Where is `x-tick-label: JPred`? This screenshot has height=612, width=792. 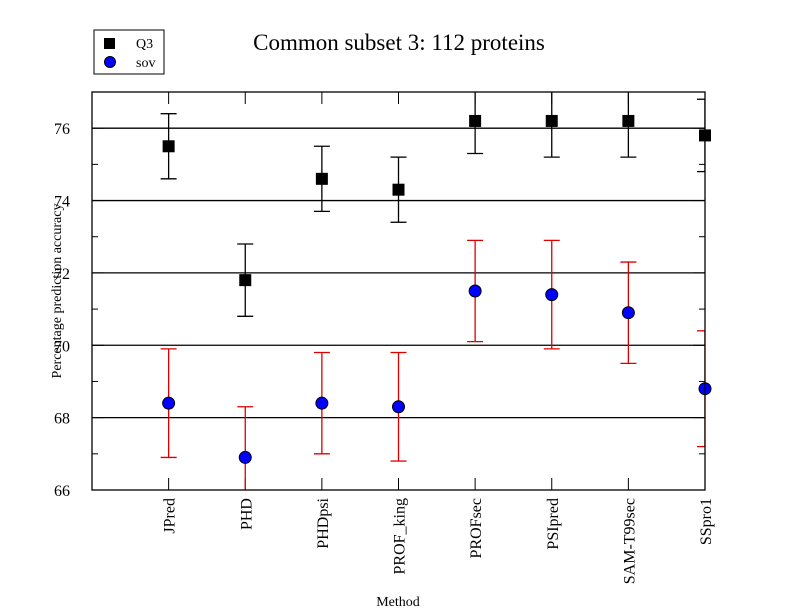
x-tick-label: JPred is located at coordinates (170, 516).